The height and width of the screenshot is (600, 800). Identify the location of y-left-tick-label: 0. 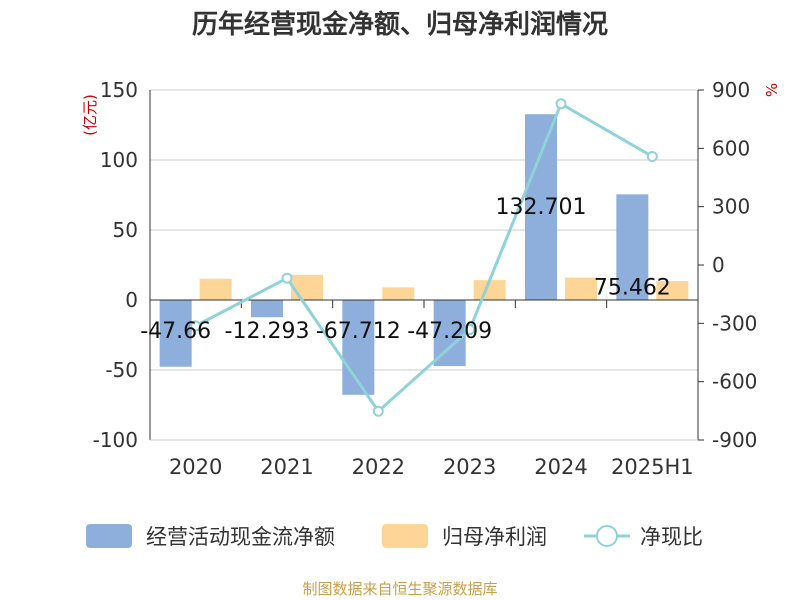
(131, 300).